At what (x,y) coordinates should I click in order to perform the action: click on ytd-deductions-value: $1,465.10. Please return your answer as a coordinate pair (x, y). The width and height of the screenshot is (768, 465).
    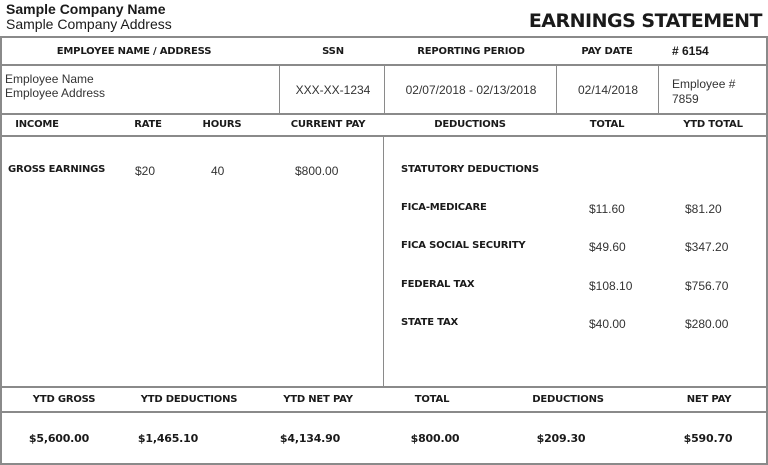
    Looking at the image, I should click on (168, 438).